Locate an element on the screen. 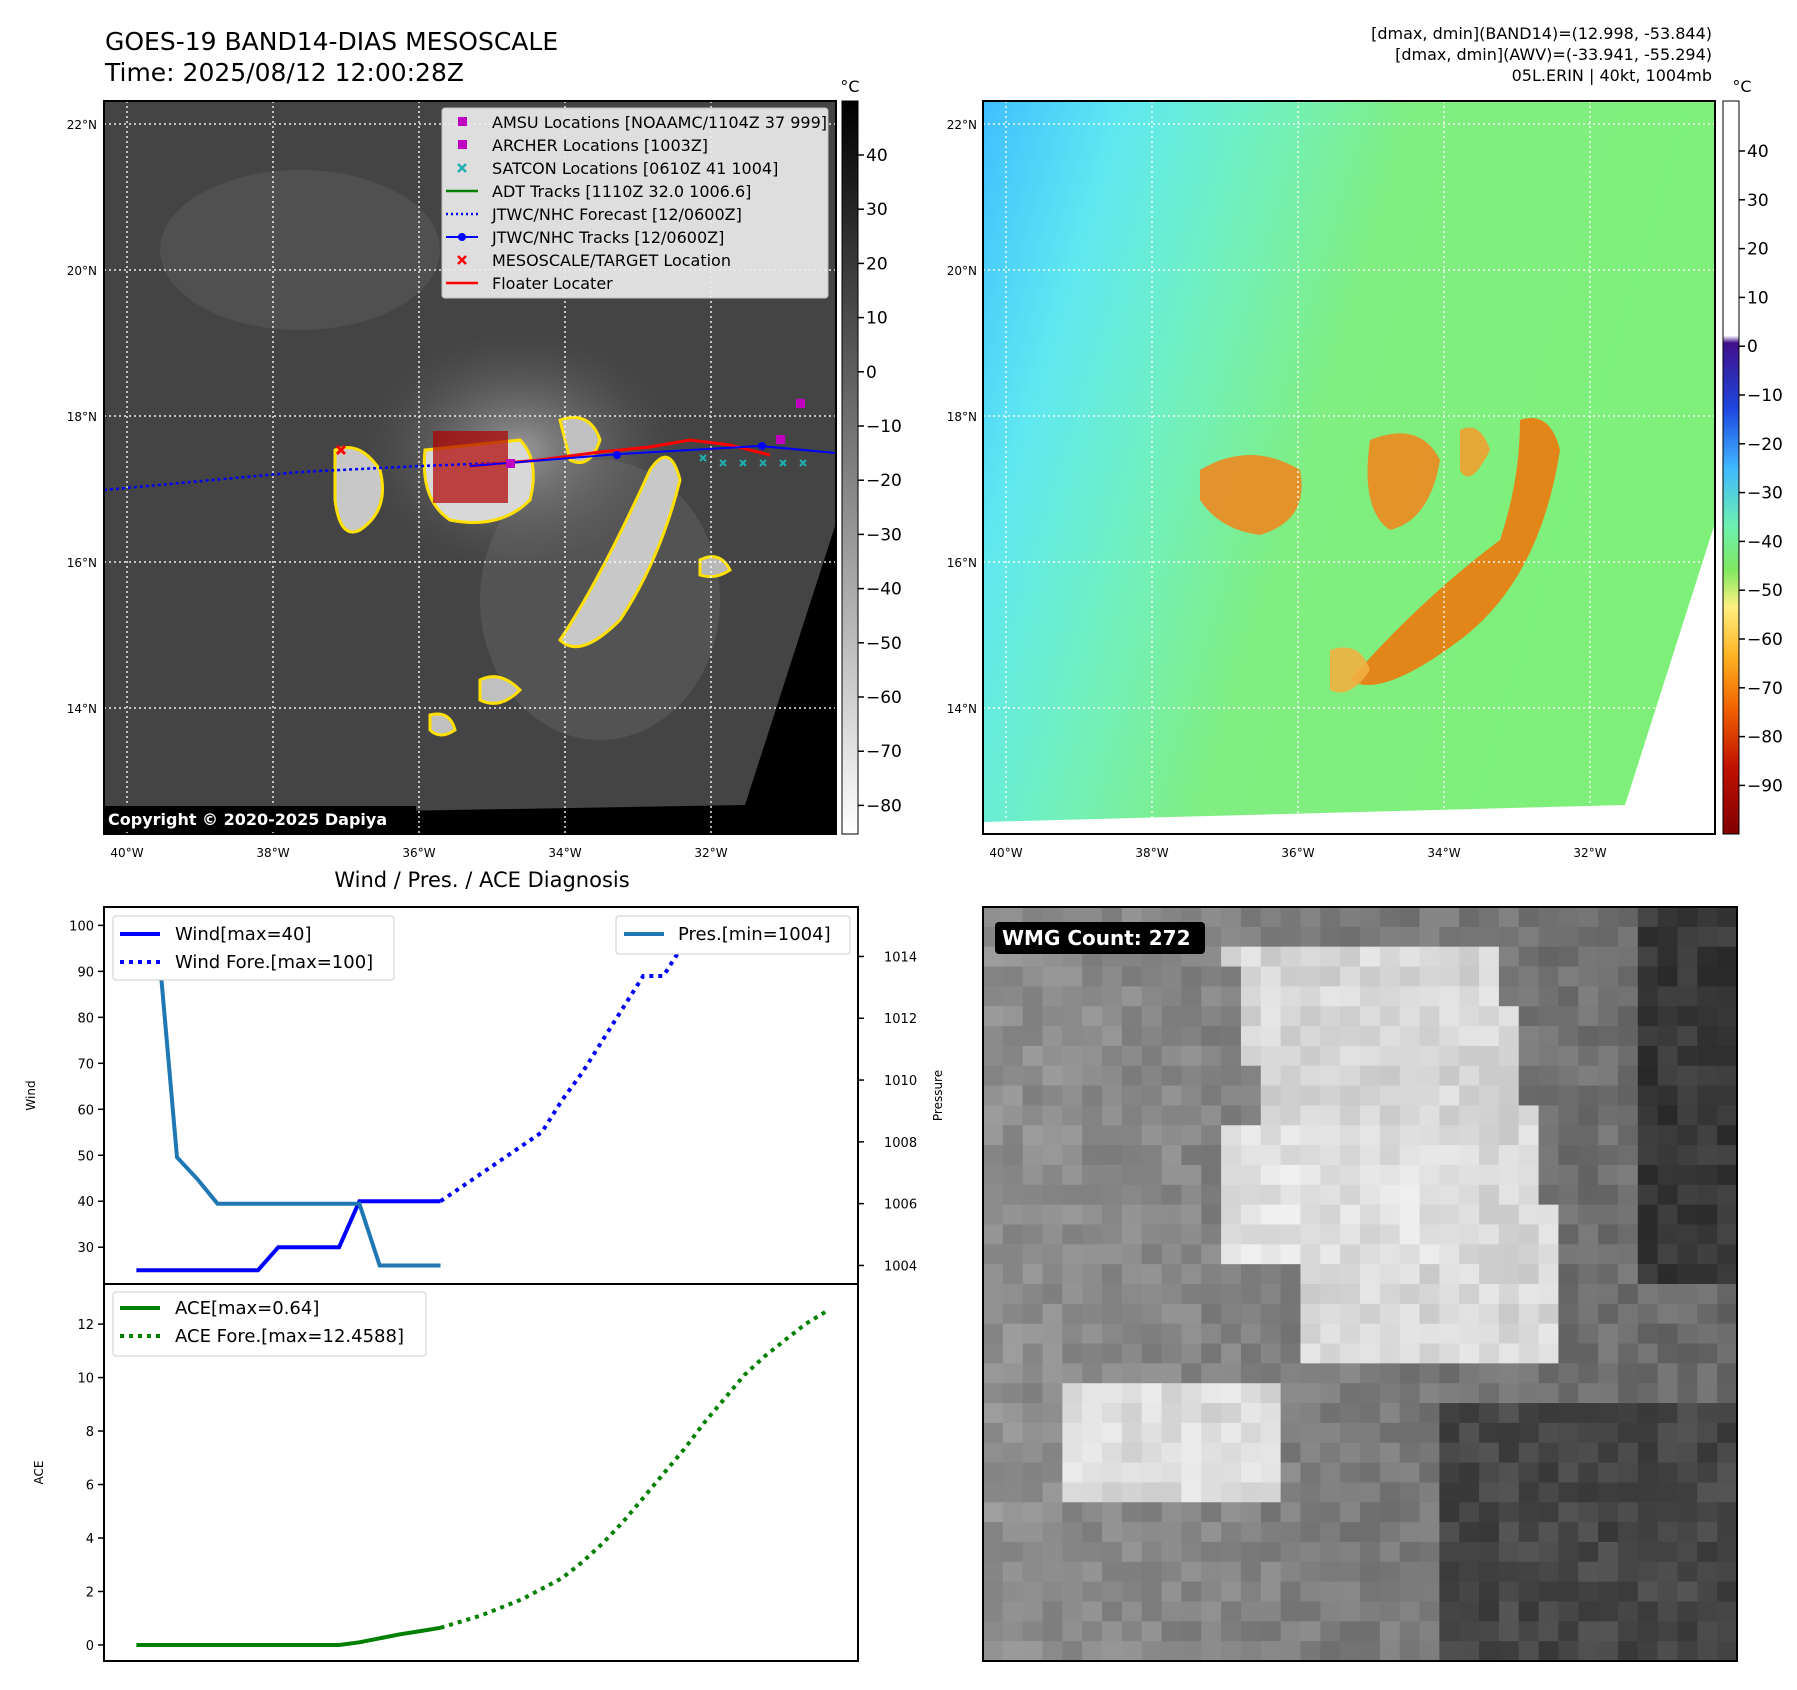 This screenshot has height=1690, width=1797. wv-lat-label: 22°N is located at coordinates (962, 125).